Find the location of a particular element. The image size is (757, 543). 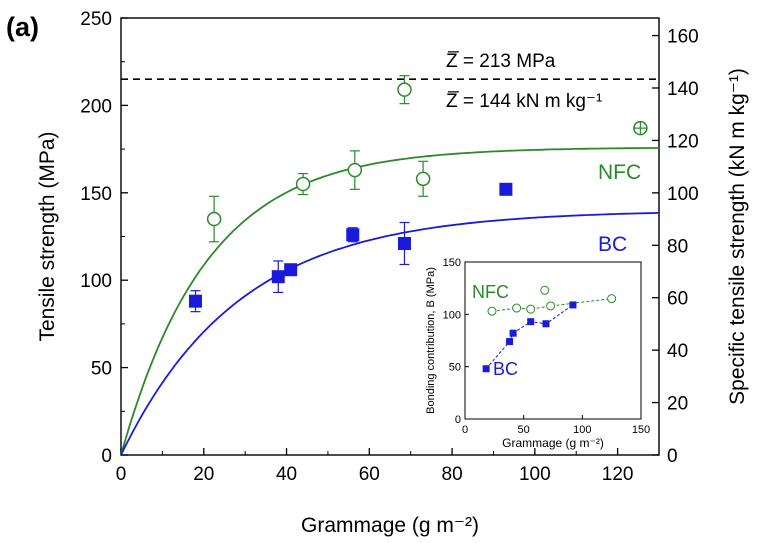

inset-x-tick-label: 50 is located at coordinates (524, 430).